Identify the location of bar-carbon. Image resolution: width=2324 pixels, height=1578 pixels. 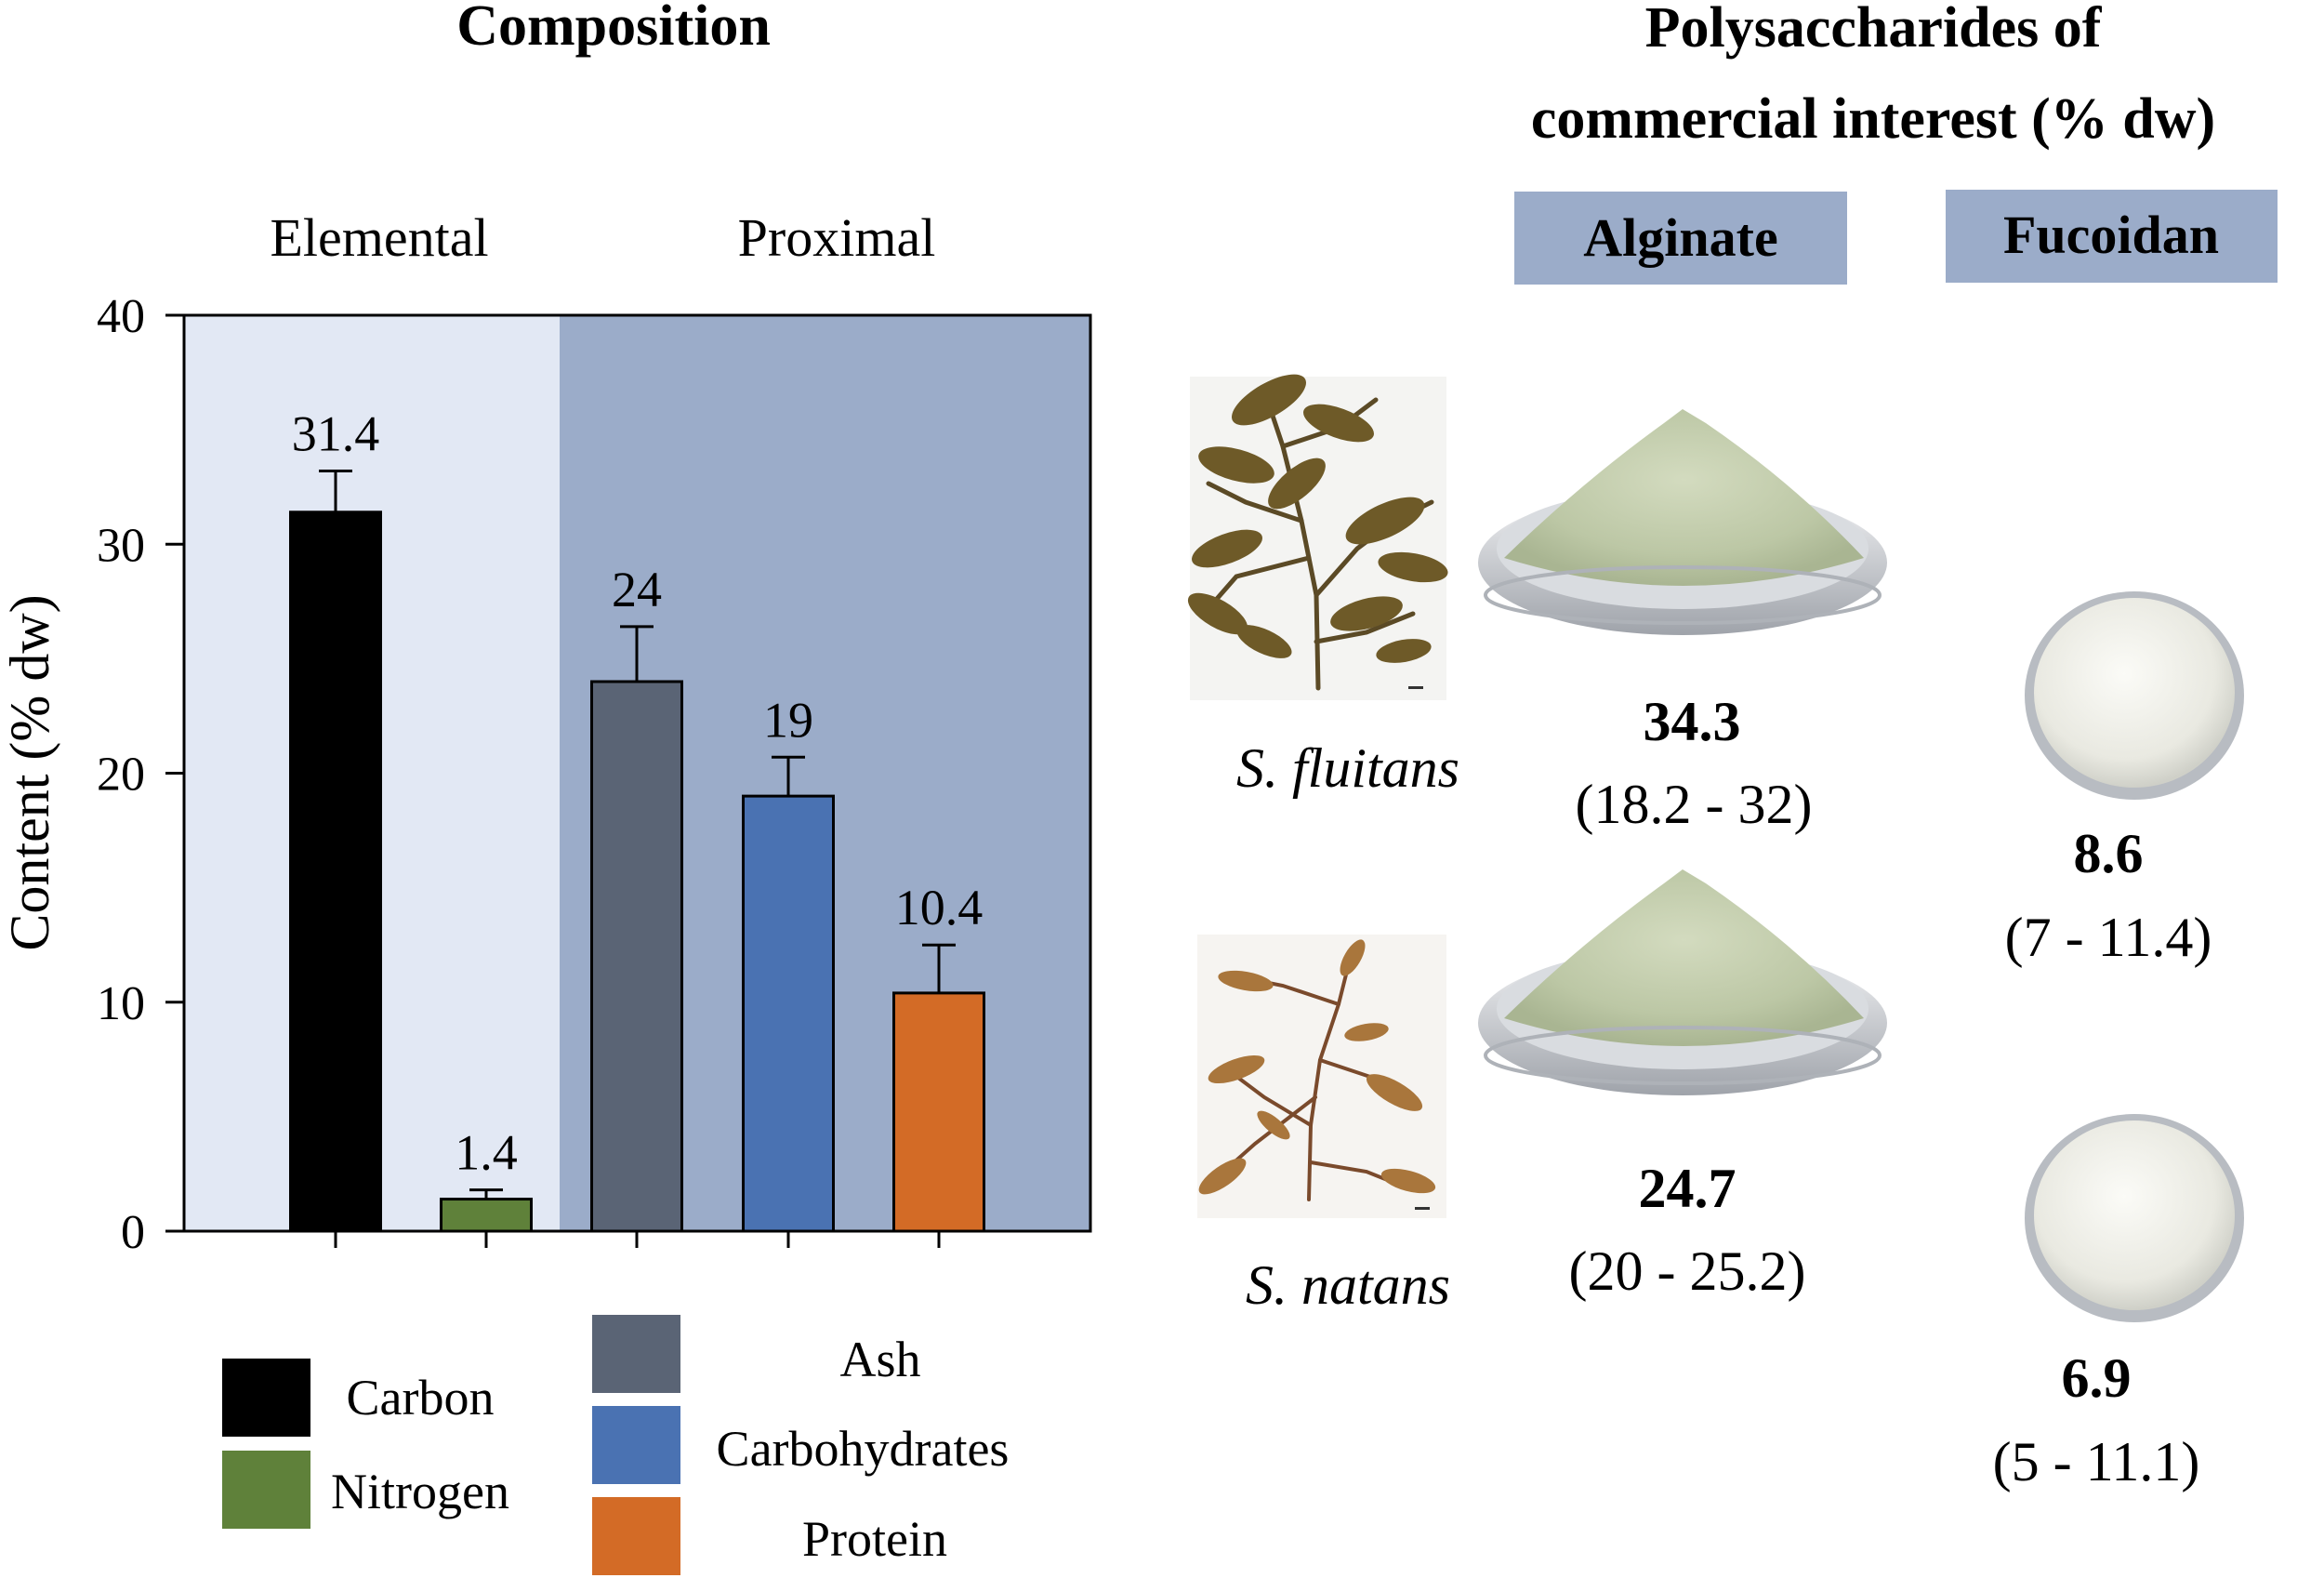
(335, 872).